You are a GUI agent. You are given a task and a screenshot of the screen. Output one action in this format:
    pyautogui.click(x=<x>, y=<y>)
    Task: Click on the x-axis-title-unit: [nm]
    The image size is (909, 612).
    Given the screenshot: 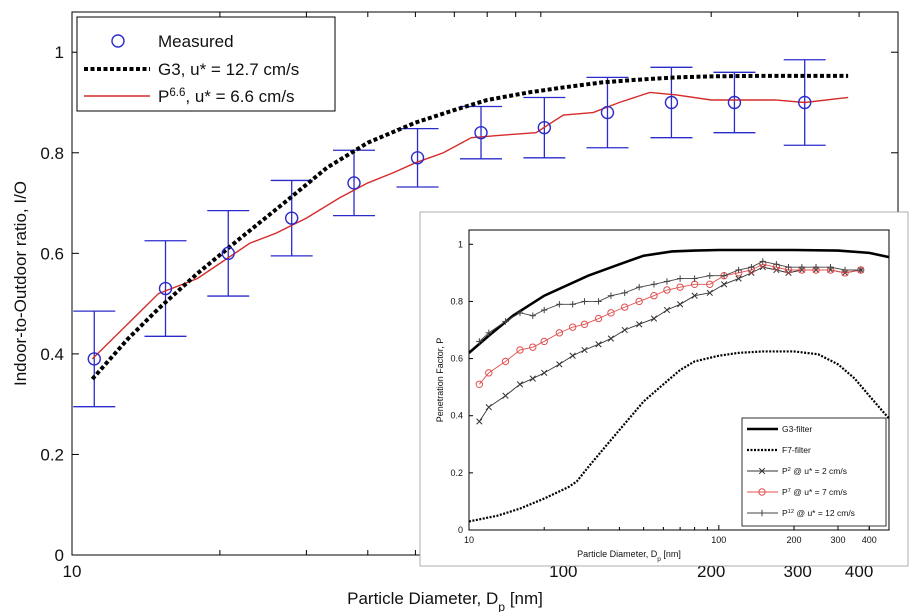 What is the action you would take?
    pyautogui.click(x=524, y=598)
    